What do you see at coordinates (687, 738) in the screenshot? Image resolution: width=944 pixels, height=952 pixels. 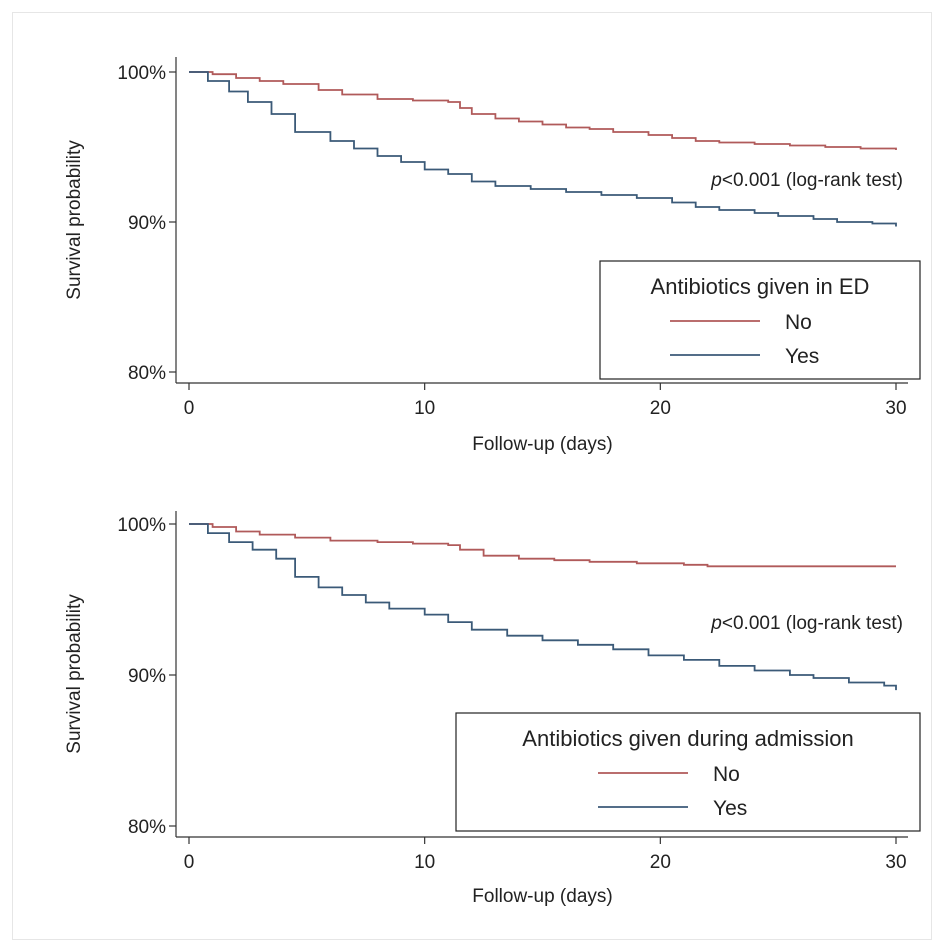 I see `legend-title: Antibiotics given during admission` at bounding box center [687, 738].